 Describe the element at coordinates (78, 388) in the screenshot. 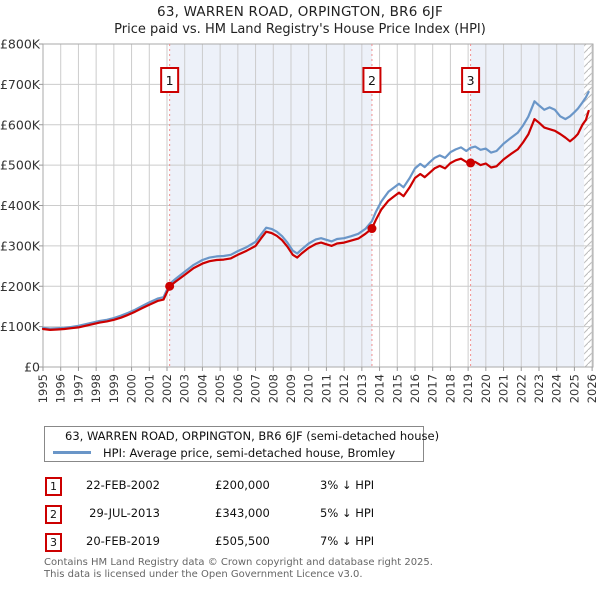

I see `x-axis-label: 1997` at that location.